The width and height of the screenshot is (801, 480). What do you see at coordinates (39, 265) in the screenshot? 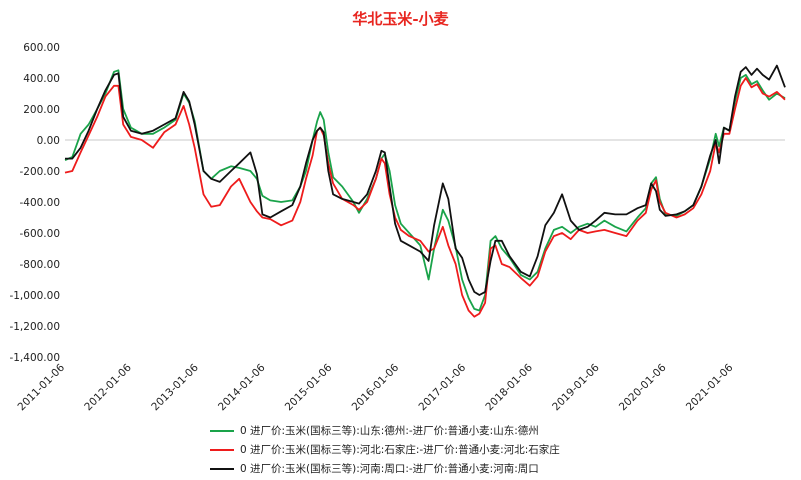
I see `y-tick-label: -800.00` at bounding box center [39, 265].